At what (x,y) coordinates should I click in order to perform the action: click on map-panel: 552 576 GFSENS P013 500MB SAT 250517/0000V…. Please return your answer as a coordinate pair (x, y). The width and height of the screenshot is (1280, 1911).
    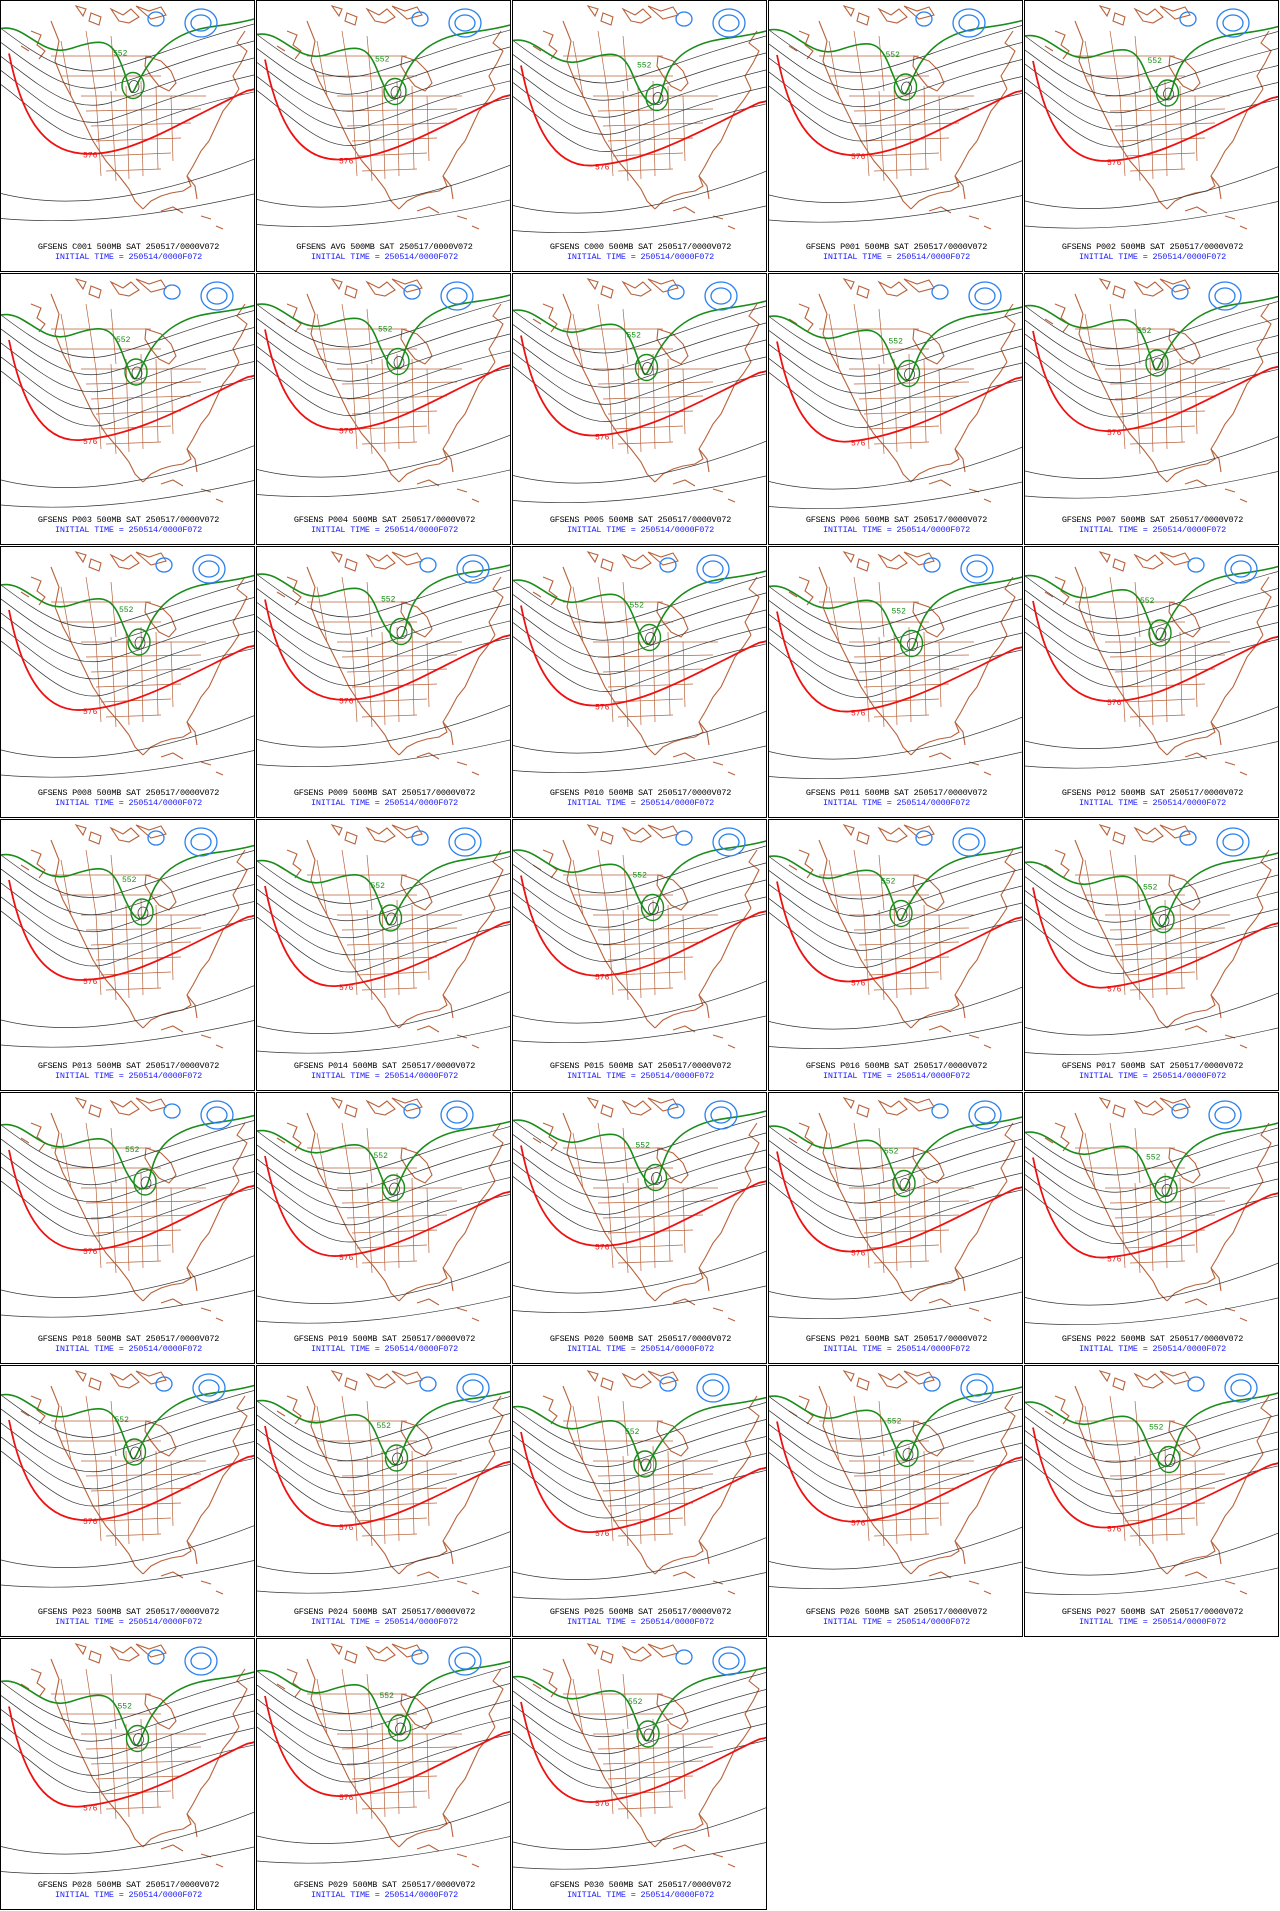
    Looking at the image, I should click on (127, 955).